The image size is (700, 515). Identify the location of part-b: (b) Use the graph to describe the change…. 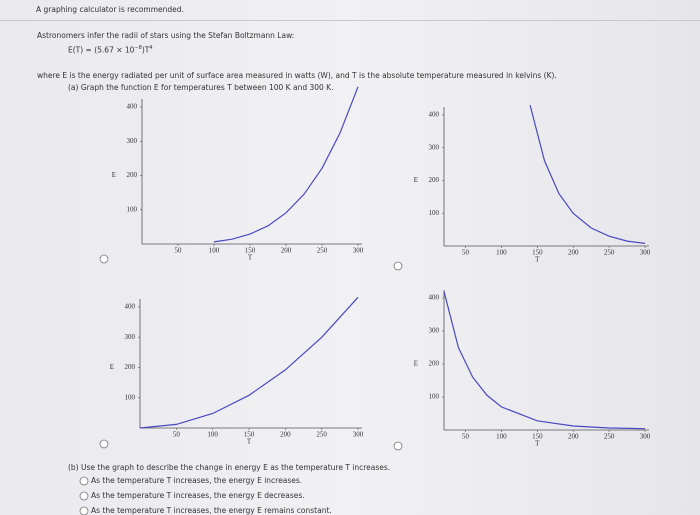
(229, 467).